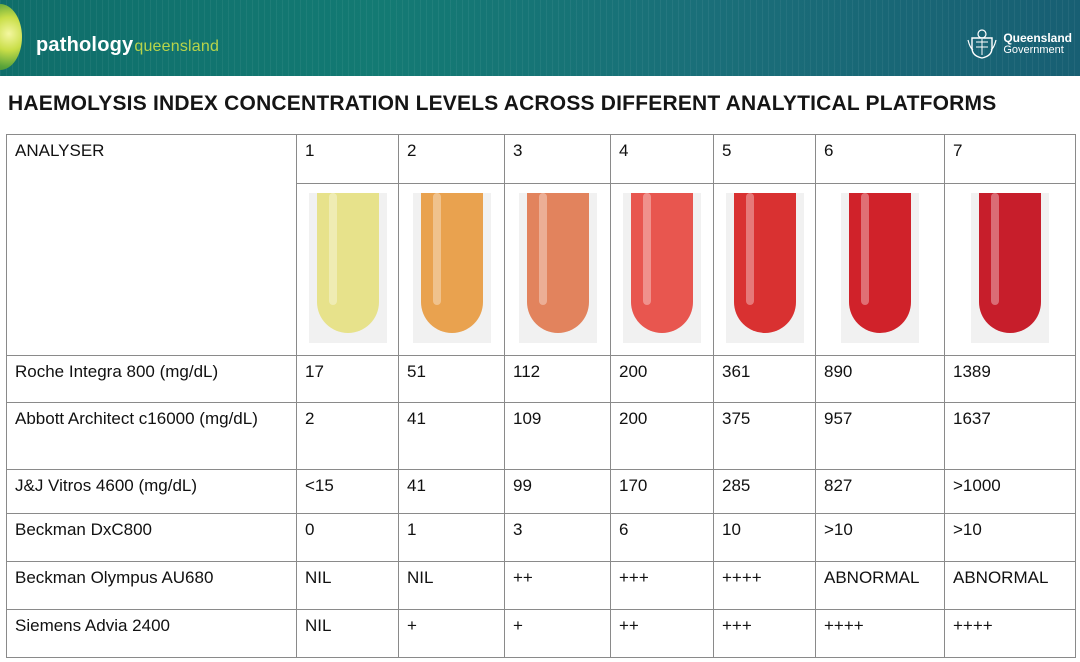  I want to click on gov-logo: Queensland Government, so click(1019, 44).